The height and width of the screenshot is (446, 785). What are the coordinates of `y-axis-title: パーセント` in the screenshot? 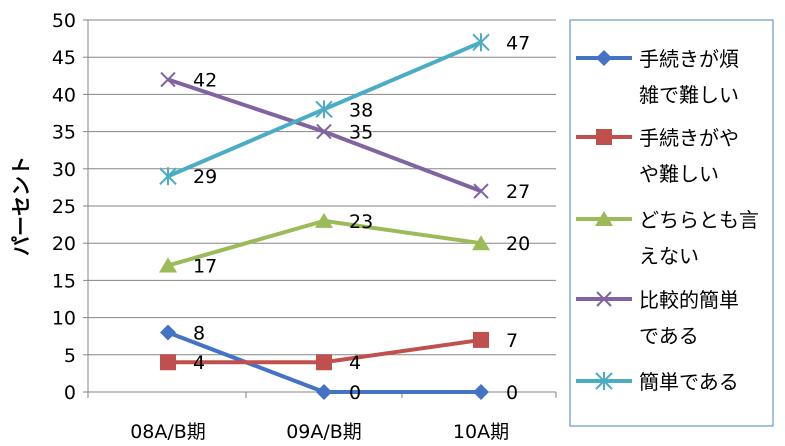 It's located at (21, 206).